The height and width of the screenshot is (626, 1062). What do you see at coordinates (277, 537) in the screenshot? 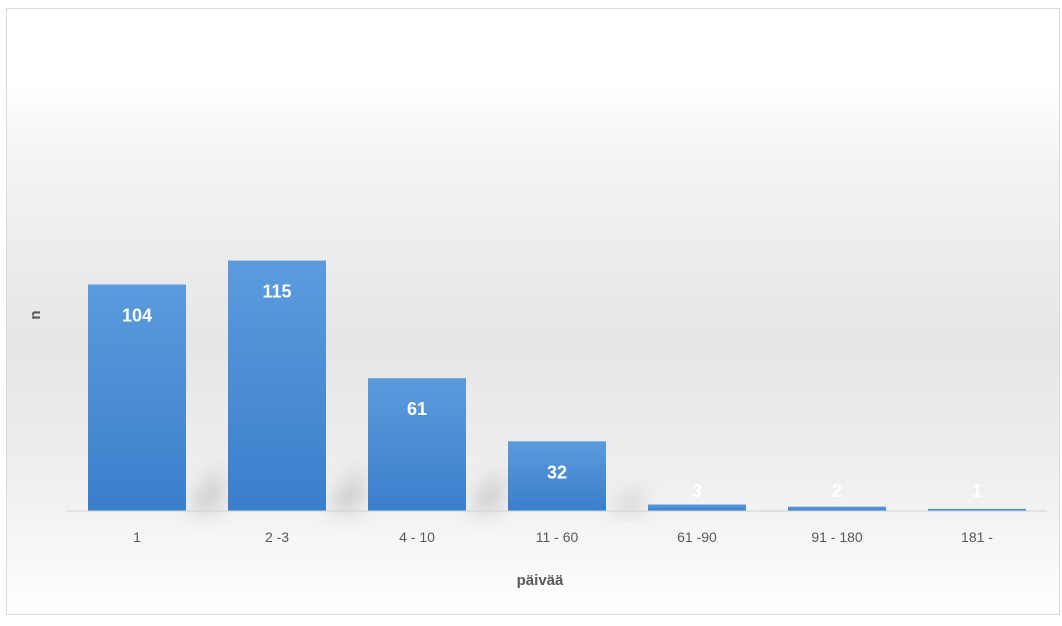
I see `x-tick-label: 2 -3` at bounding box center [277, 537].